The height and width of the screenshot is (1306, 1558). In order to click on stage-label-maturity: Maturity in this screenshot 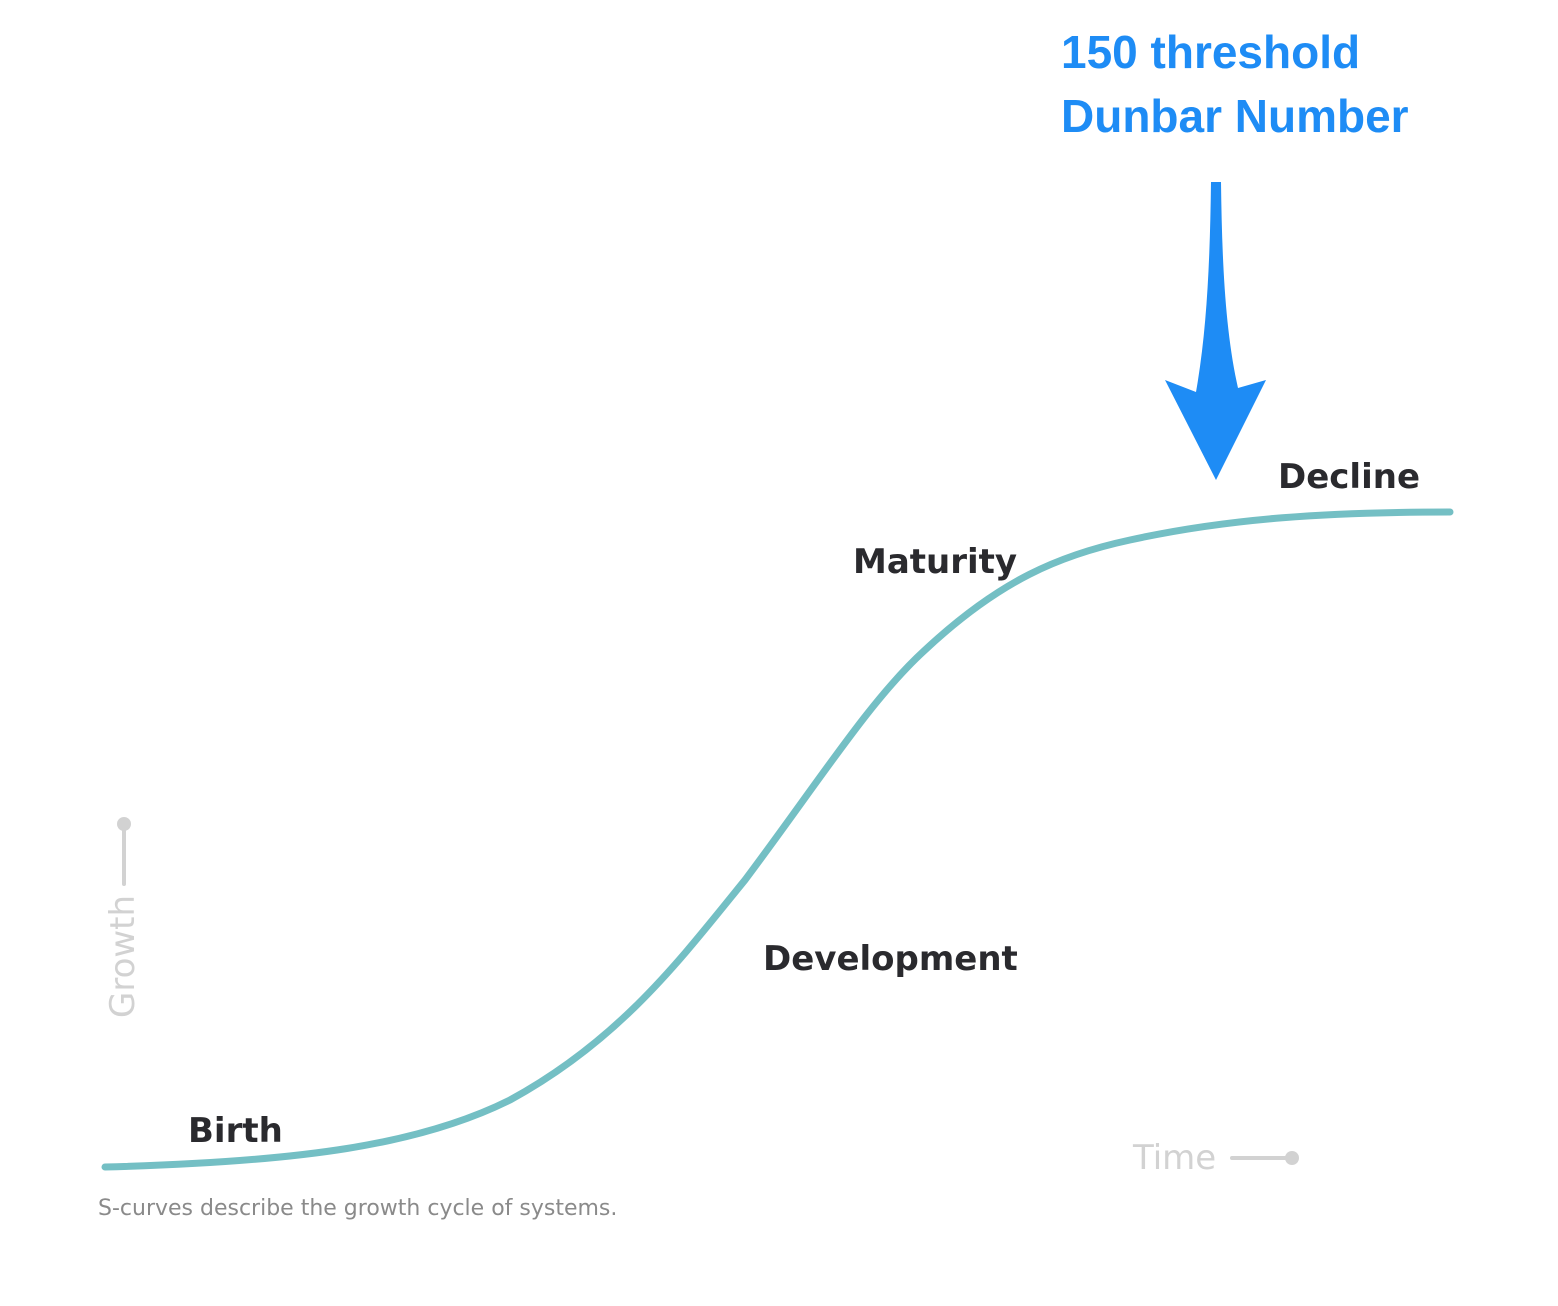, I will do `click(935, 562)`.